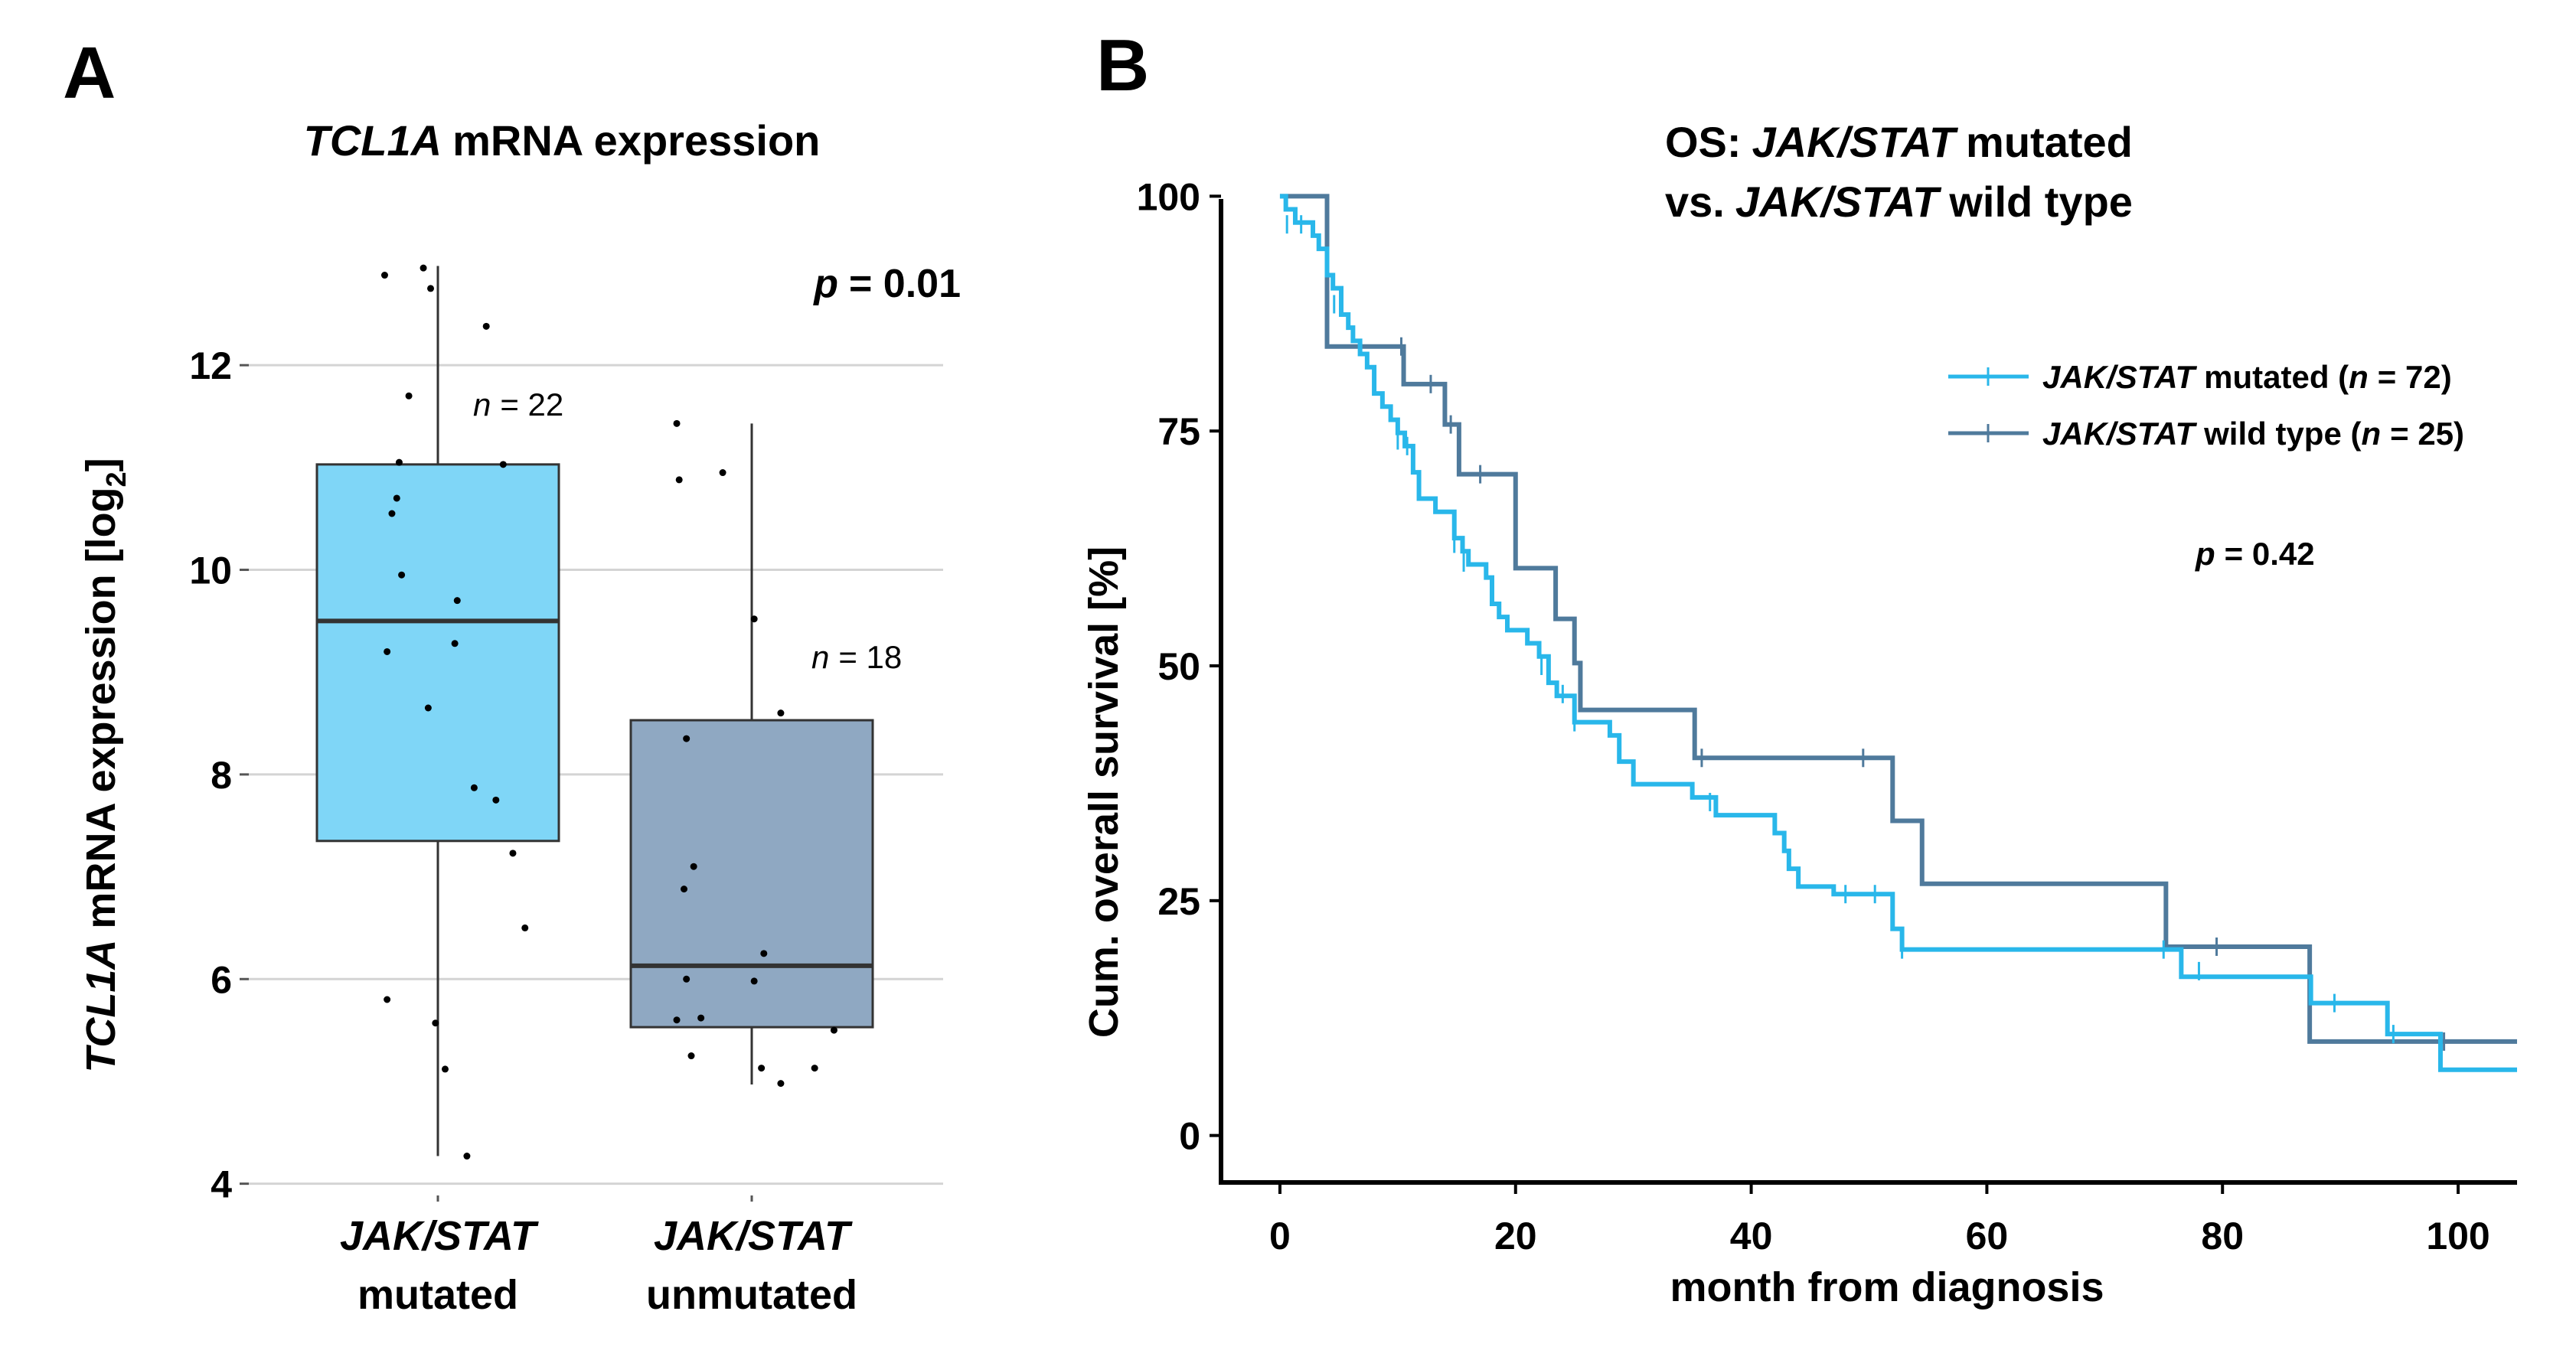 This screenshot has height=1347, width=2576. I want to click on km-x-tick-label: 20, so click(1515, 1236).